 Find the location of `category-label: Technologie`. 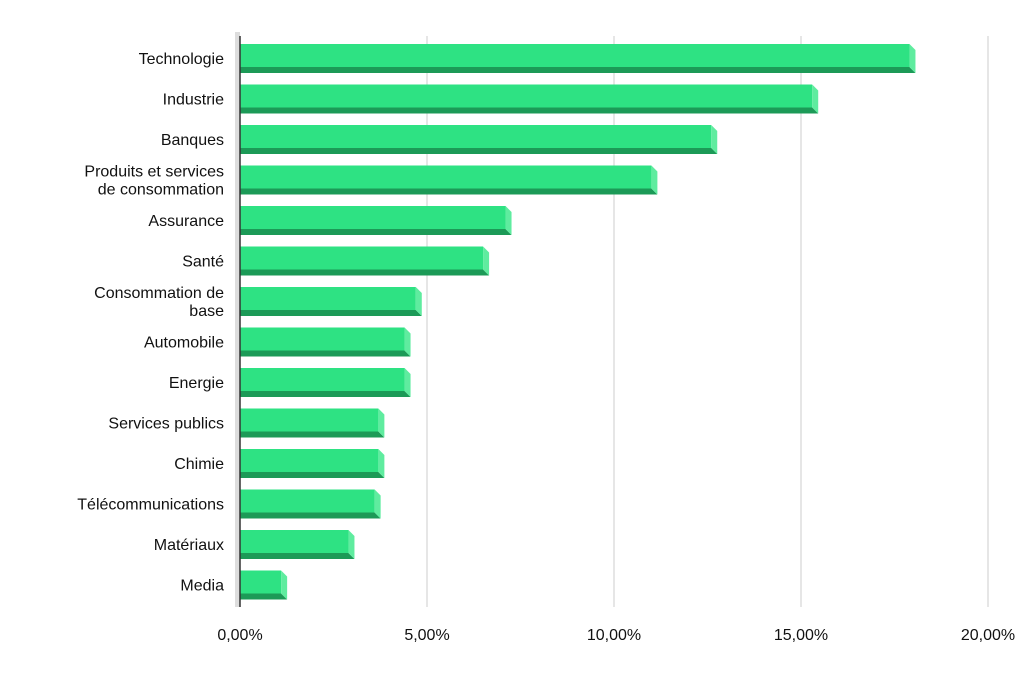

category-label: Technologie is located at coordinates (182, 59).